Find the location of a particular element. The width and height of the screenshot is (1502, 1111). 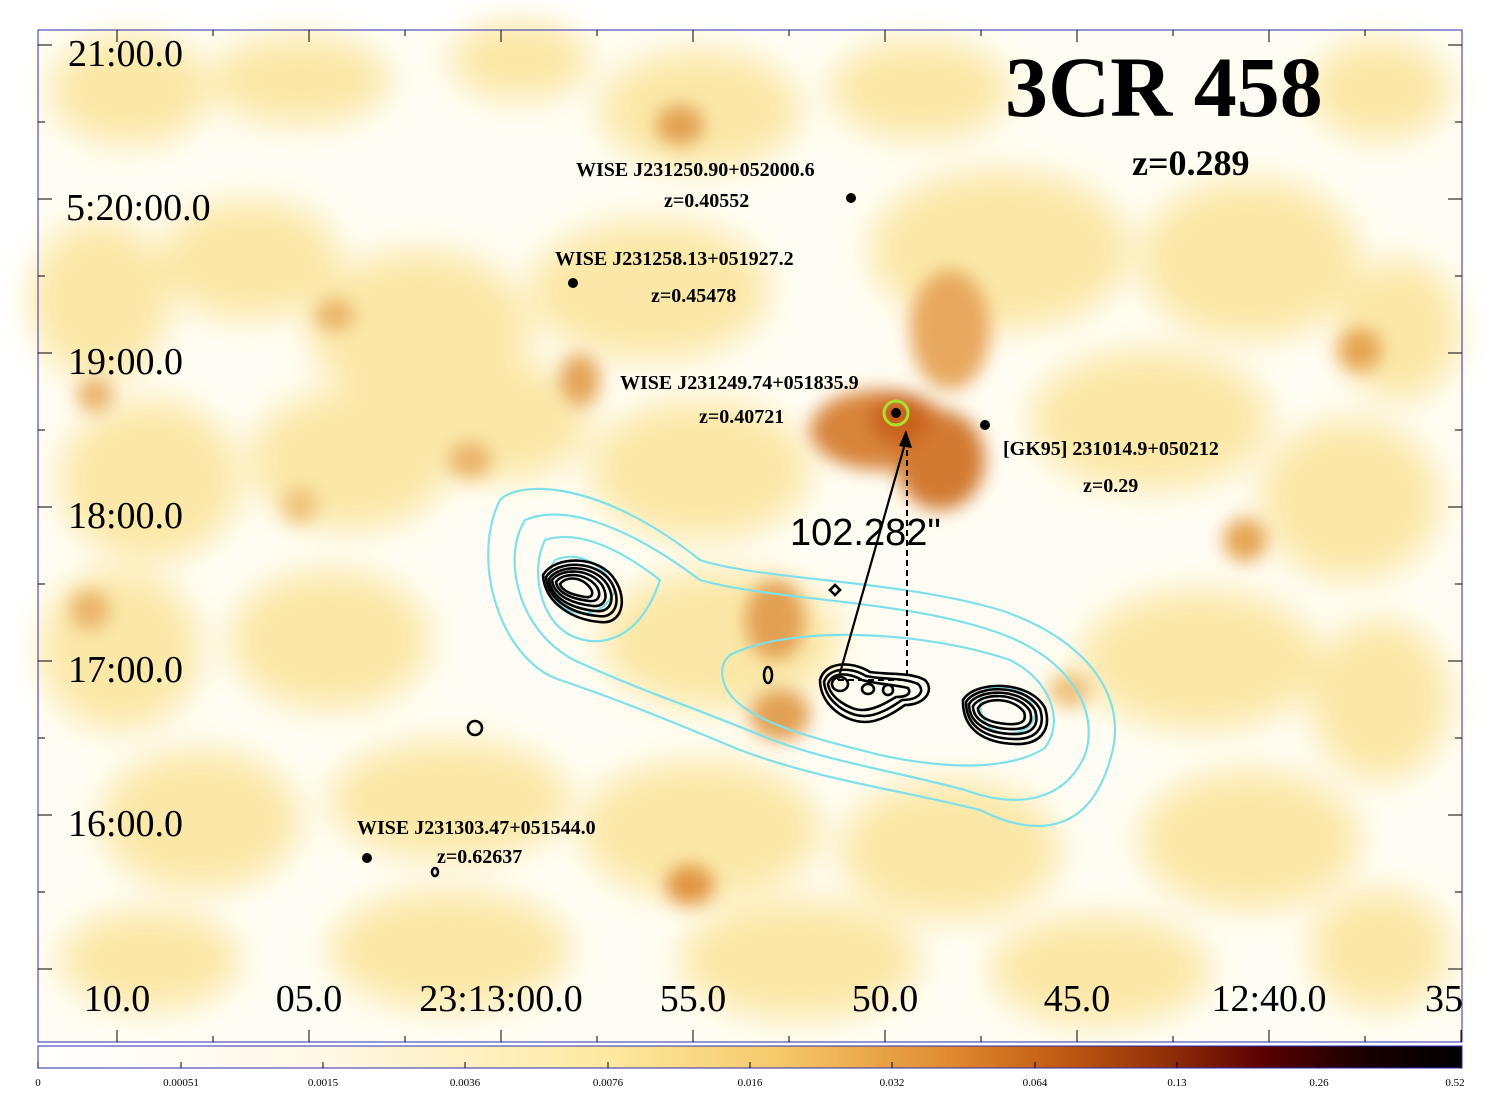

source-redshift: z=0.45478 is located at coordinates (693, 296).